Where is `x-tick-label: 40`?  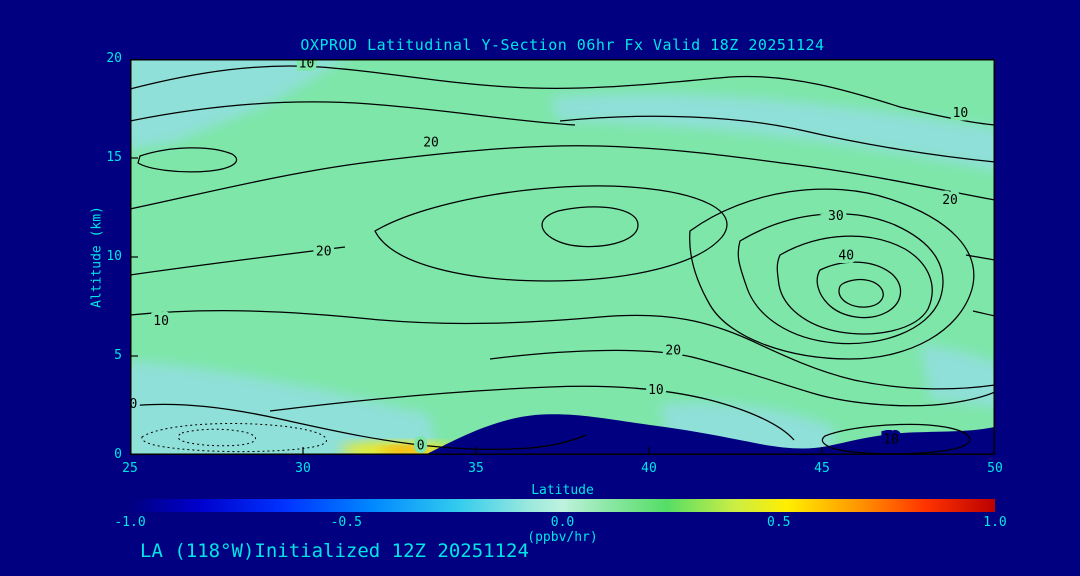
x-tick-label: 40 is located at coordinates (649, 468).